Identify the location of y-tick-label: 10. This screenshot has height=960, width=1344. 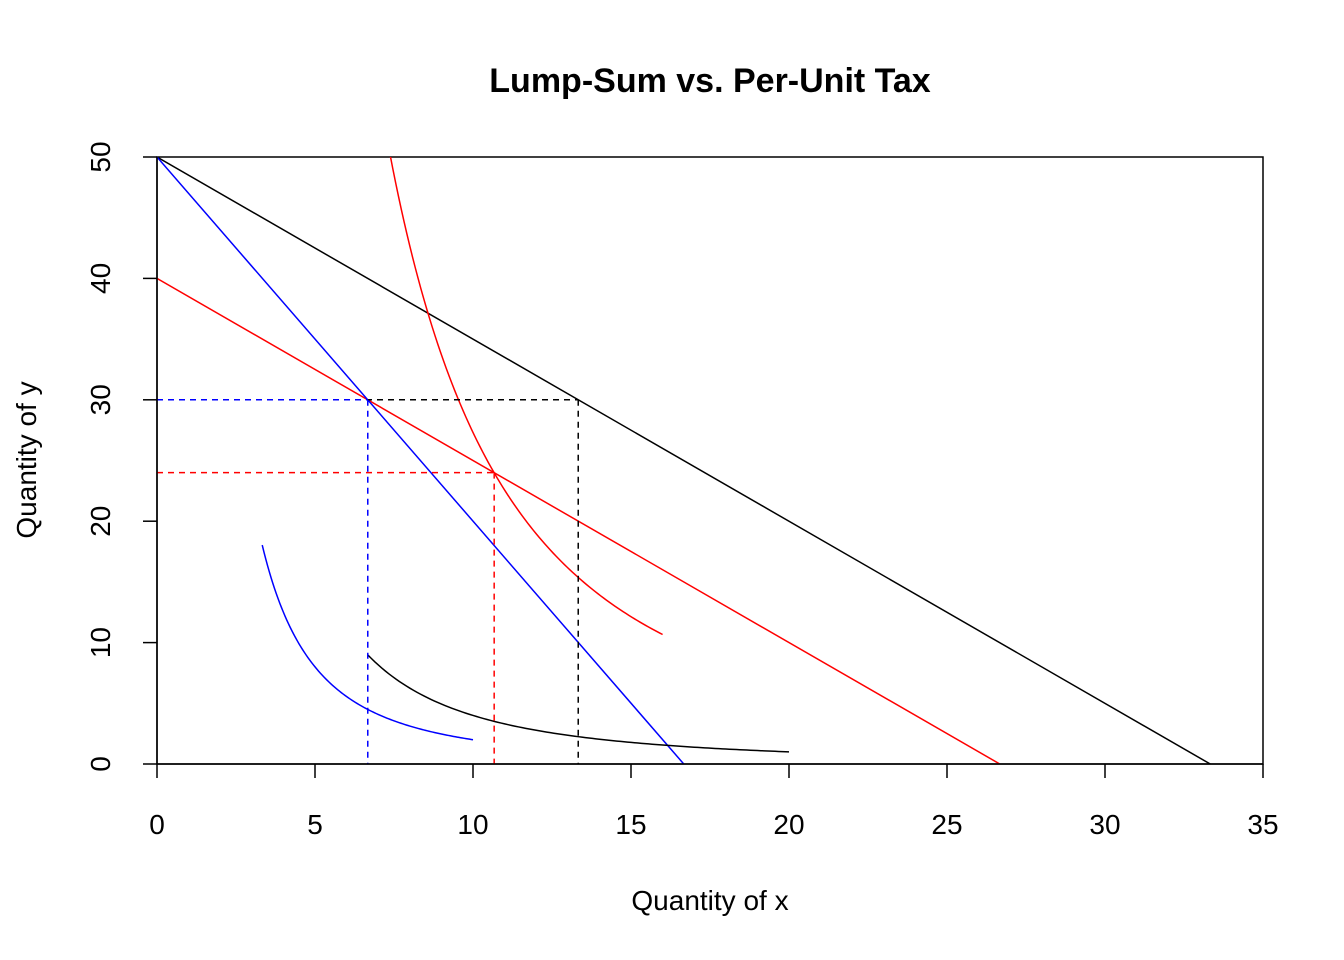
(100, 642).